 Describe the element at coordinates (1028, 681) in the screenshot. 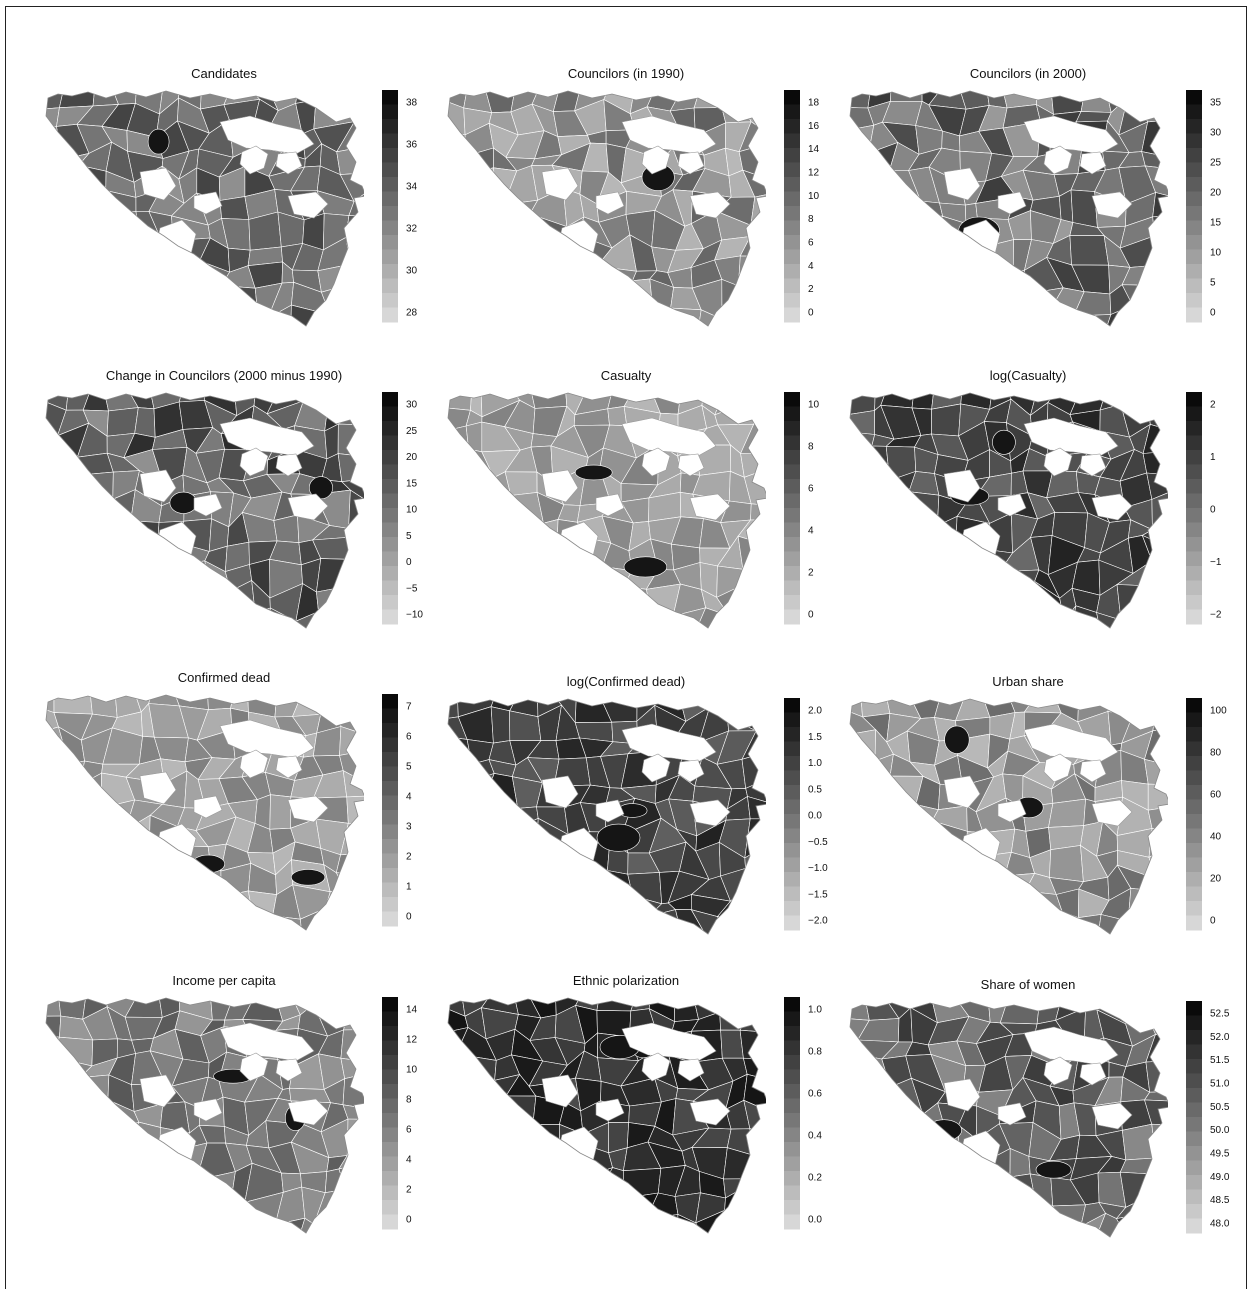

I see `panel-title: Urban share` at that location.